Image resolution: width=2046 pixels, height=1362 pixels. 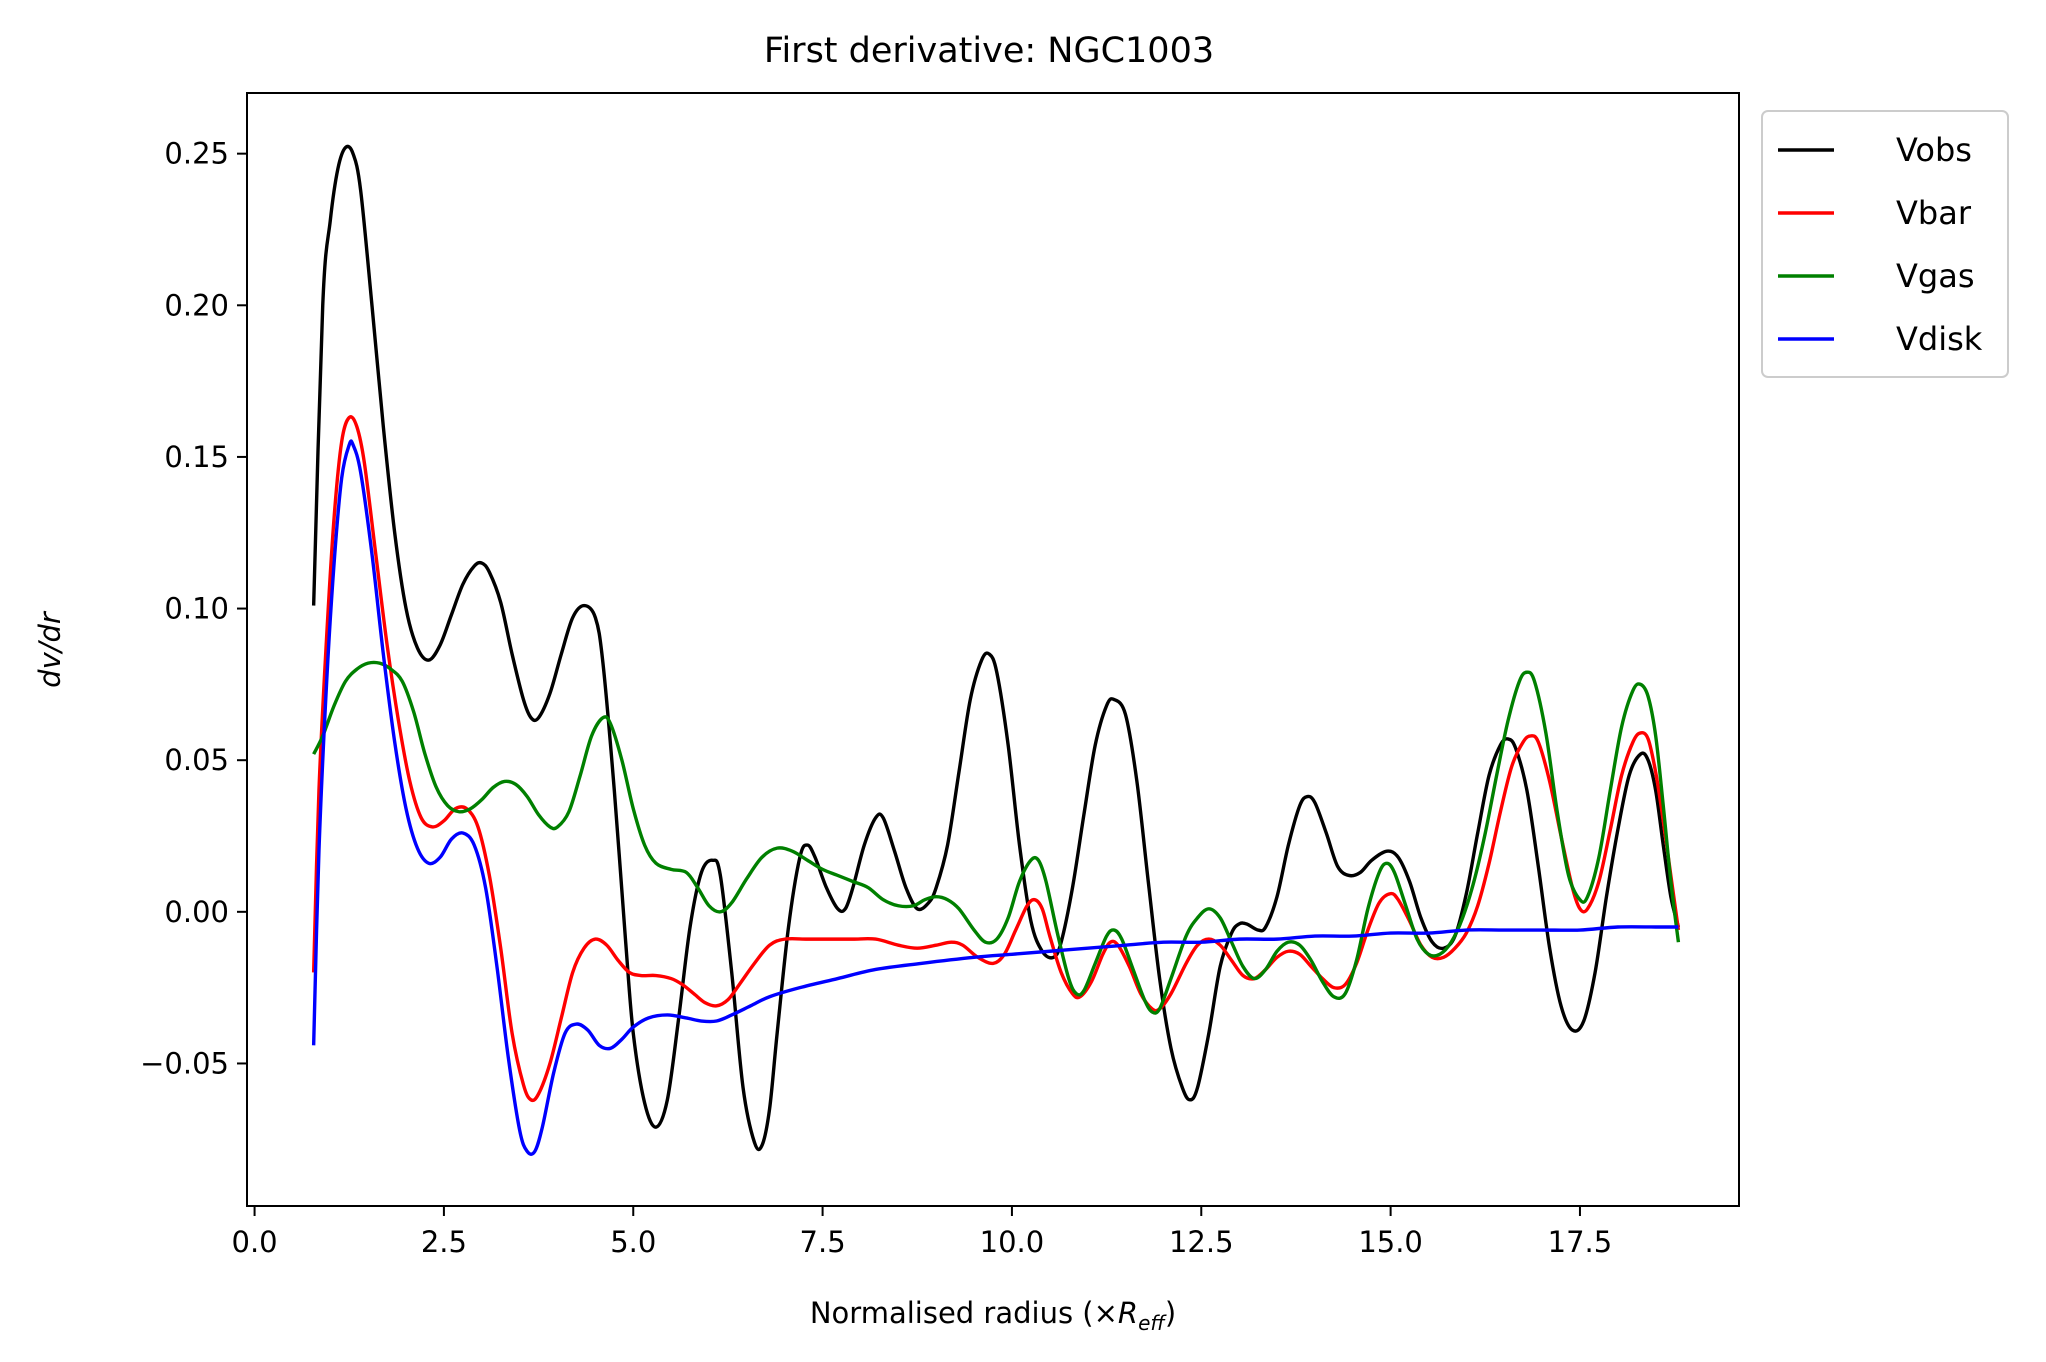 What do you see at coordinates (1934, 150) in the screenshot?
I see `legend-label-vobs: Vobs` at bounding box center [1934, 150].